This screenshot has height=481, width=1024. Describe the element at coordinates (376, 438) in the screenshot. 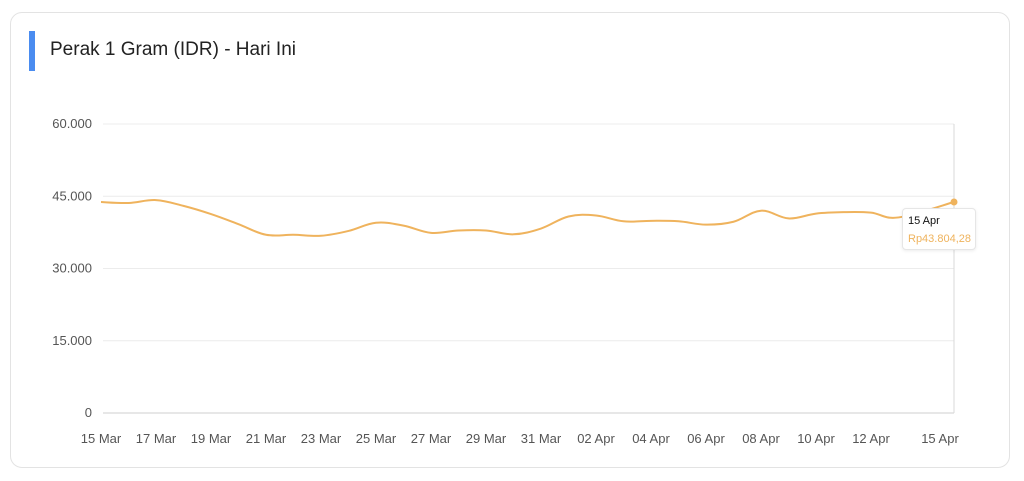

I see `x-tick-label: 25 Mar` at that location.